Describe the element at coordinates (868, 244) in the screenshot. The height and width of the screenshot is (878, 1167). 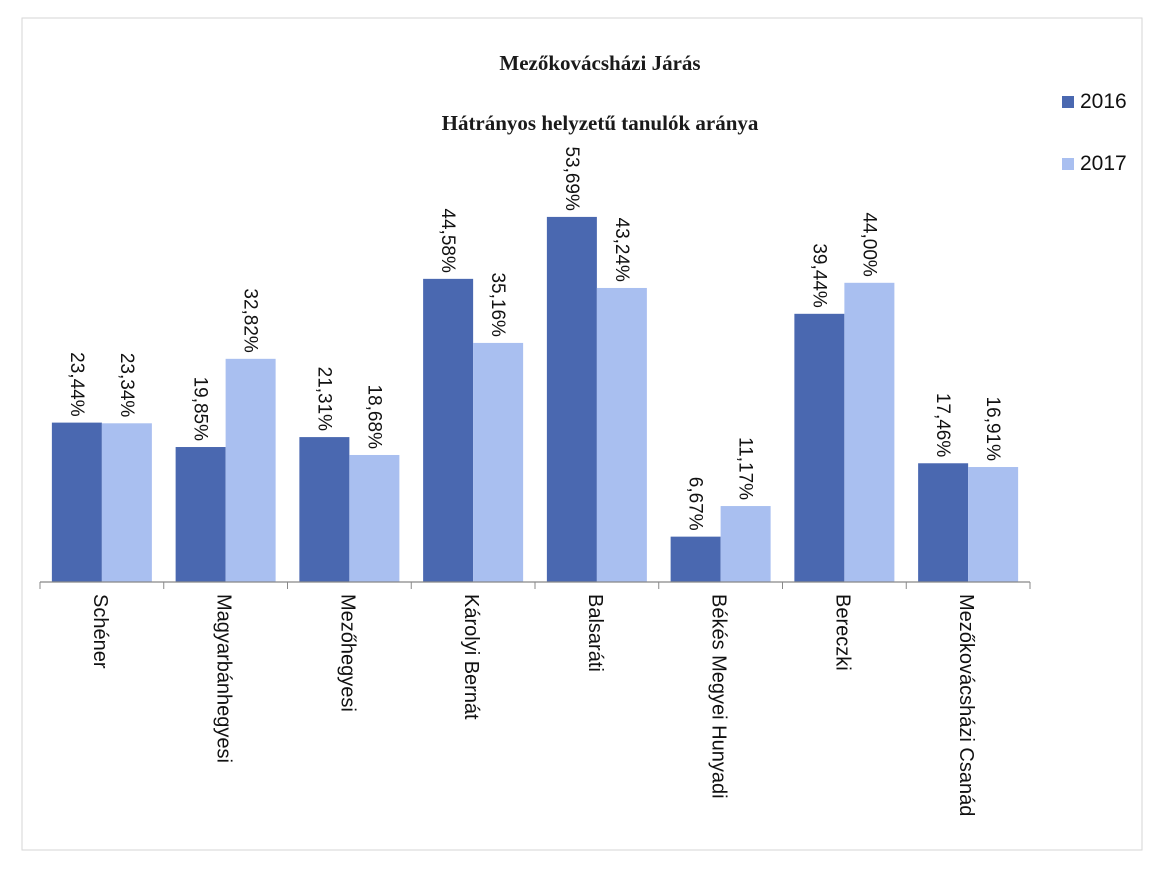
I see `data-label-2017-7: 44,00%` at that location.